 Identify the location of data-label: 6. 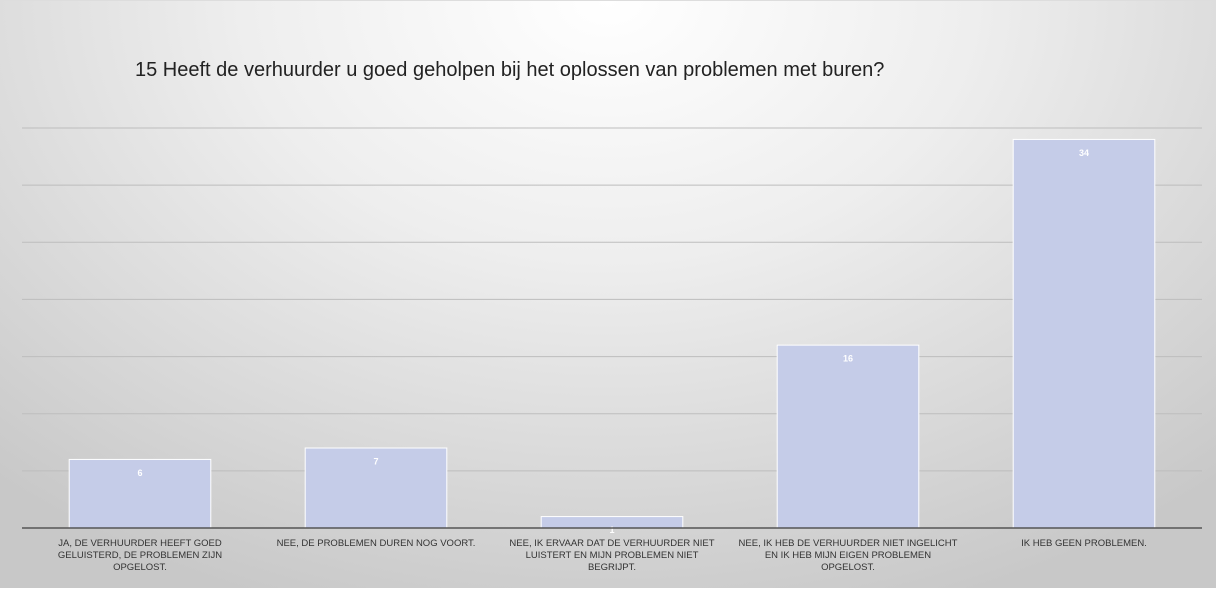
(139, 473).